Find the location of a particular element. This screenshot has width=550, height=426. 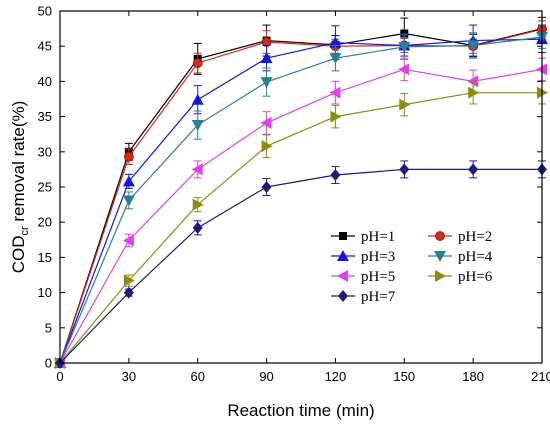

legend-label: pH=2 is located at coordinates (475, 237).